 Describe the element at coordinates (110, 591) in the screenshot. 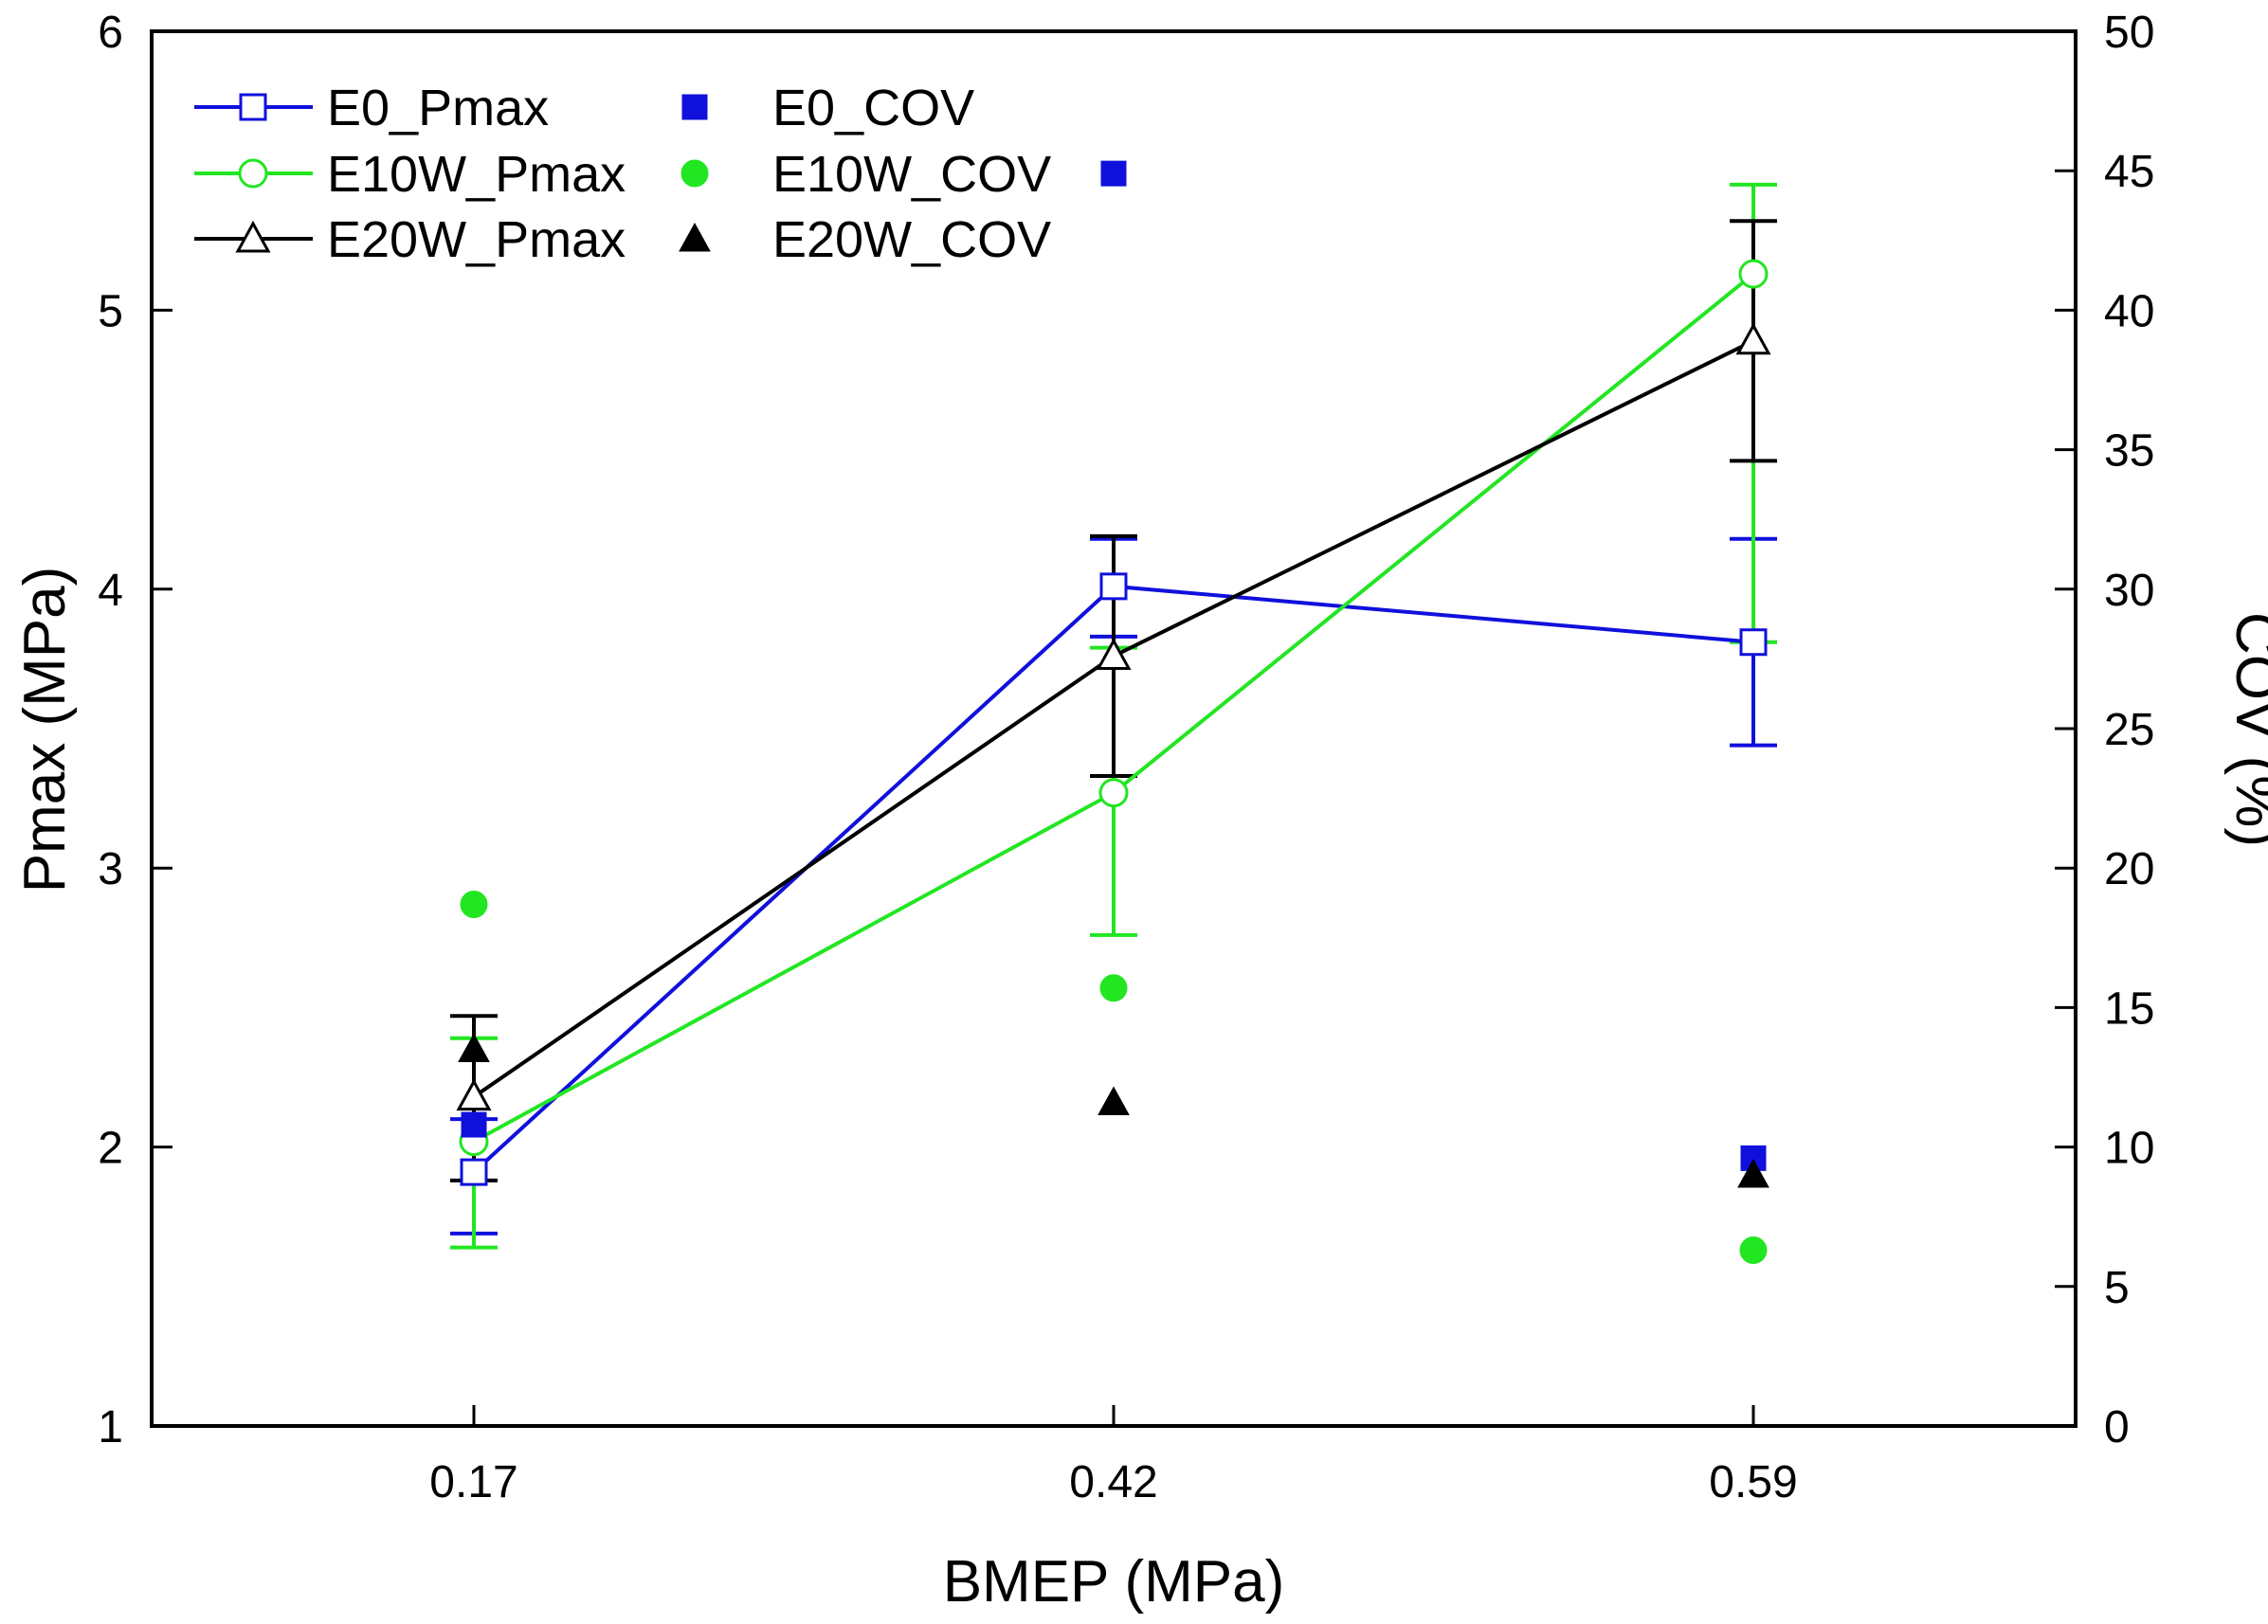

I see `y-left-tick-label: 4` at that location.